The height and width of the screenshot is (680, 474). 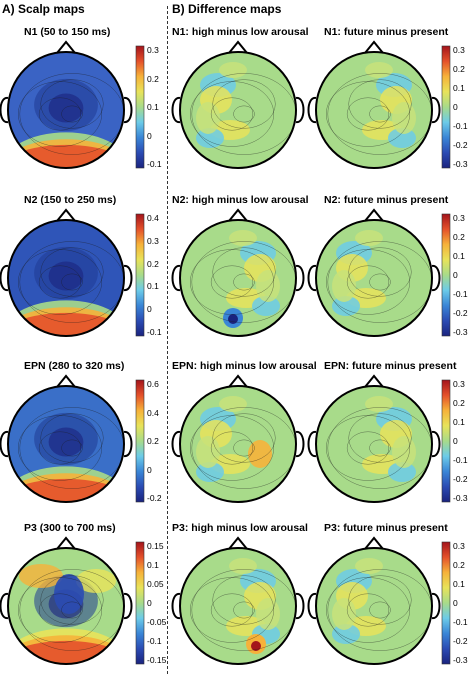 What do you see at coordinates (390, 366) in the screenshot?
I see `difference-map-title: EPN: future minus present` at bounding box center [390, 366].